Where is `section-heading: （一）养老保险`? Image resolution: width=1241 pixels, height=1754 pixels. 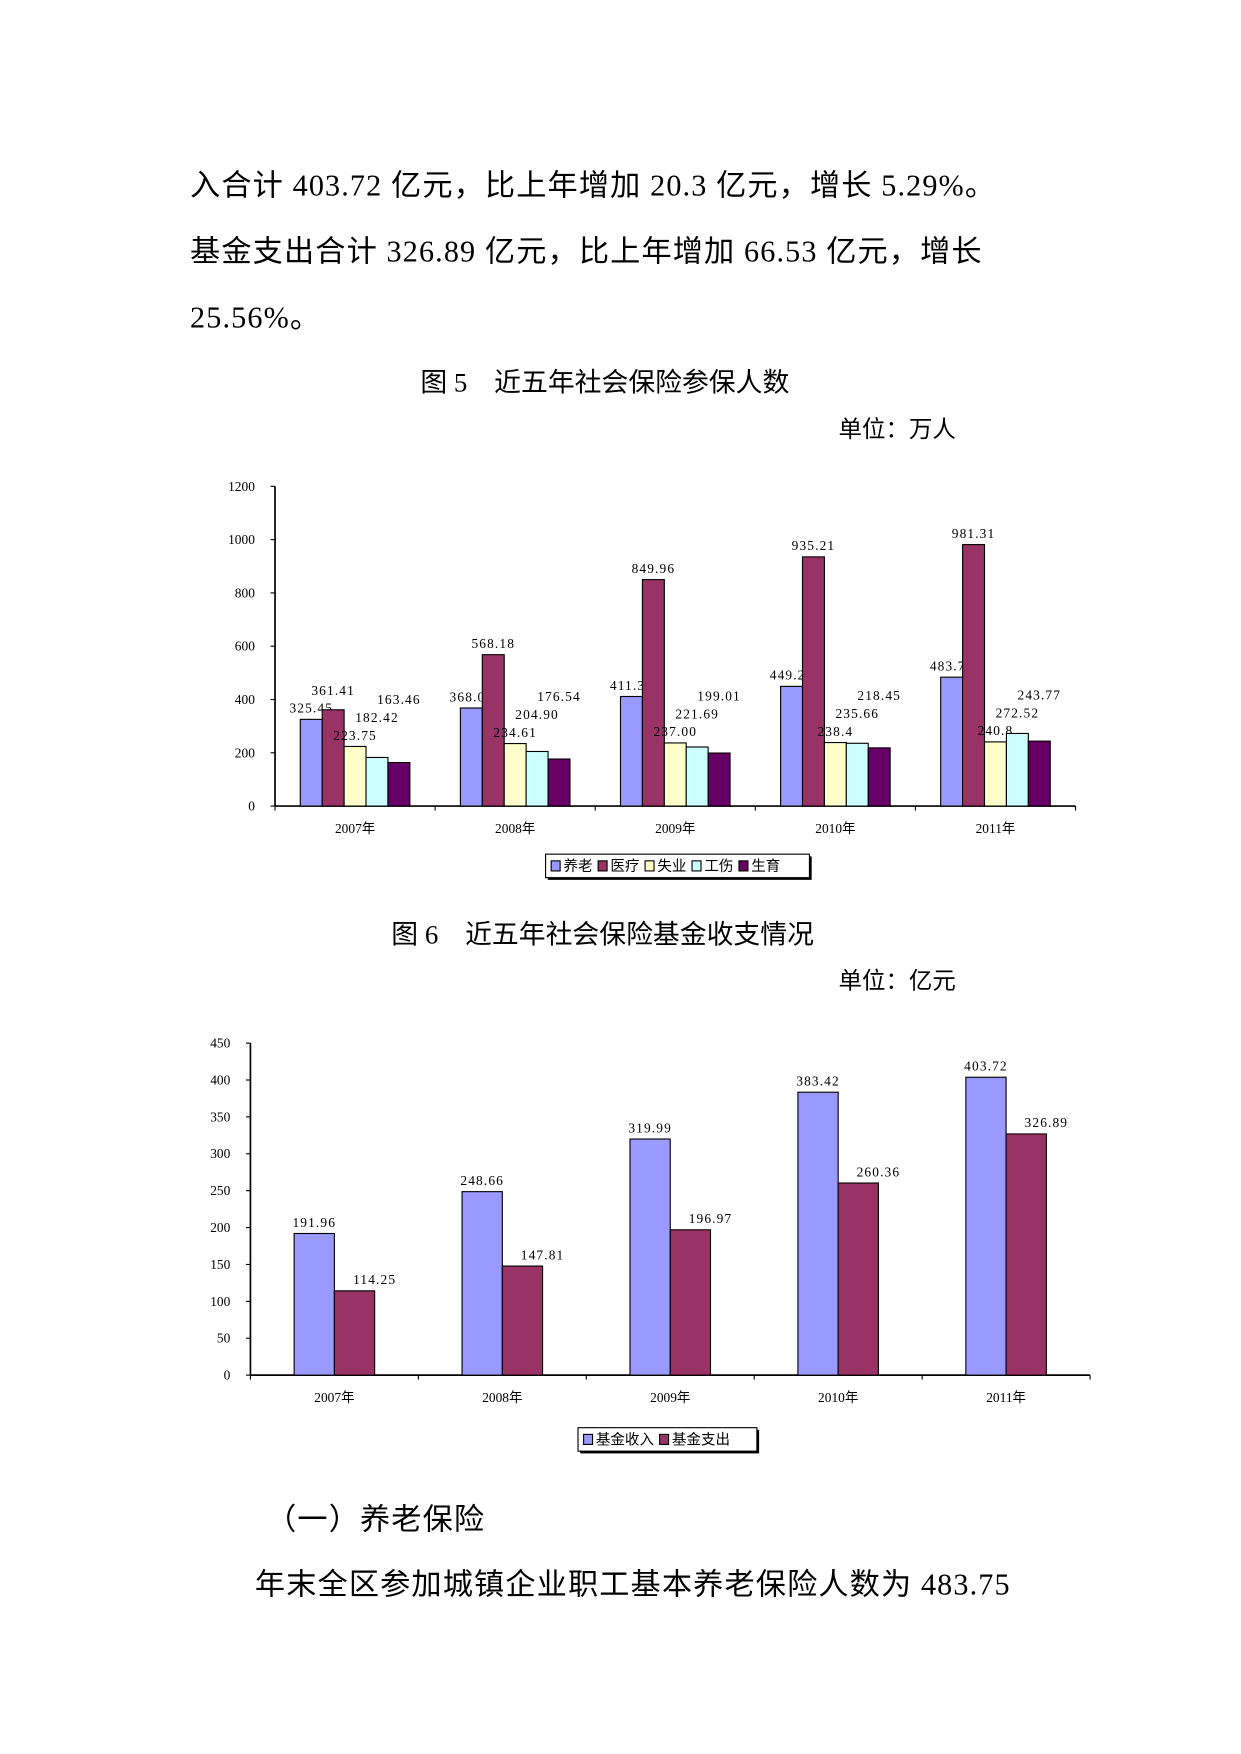
section-heading: （一）养老保险 is located at coordinates (376, 1519).